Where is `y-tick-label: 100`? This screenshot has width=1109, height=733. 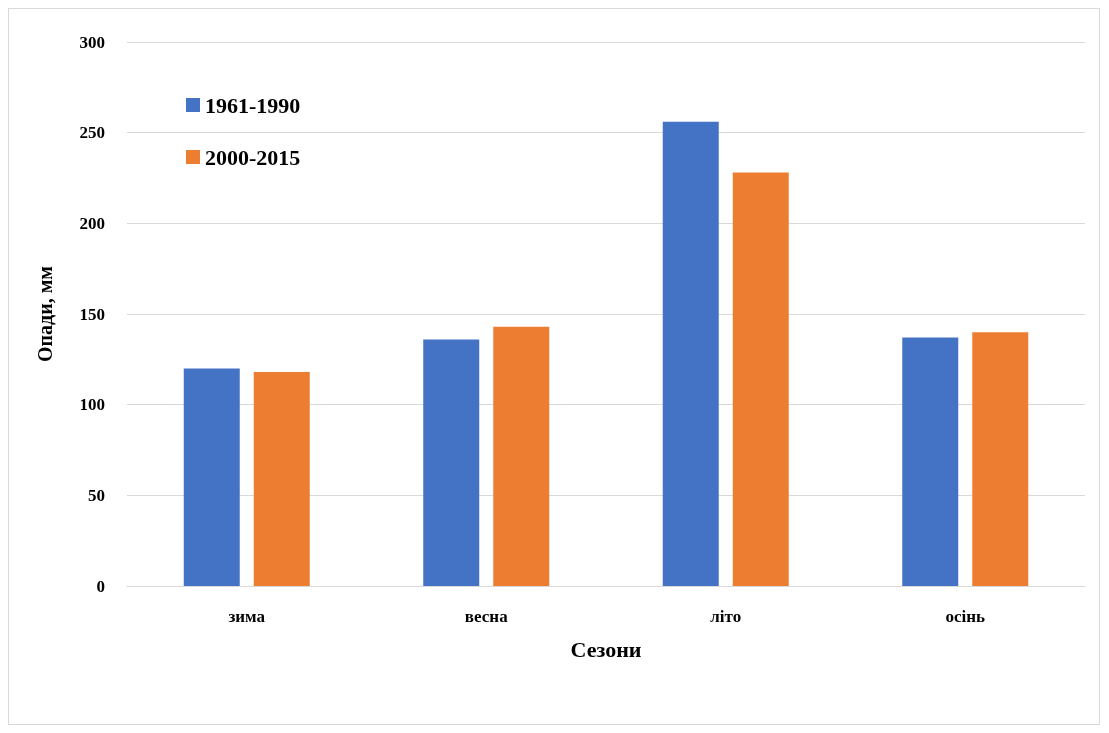
y-tick-label: 100 is located at coordinates (92, 405).